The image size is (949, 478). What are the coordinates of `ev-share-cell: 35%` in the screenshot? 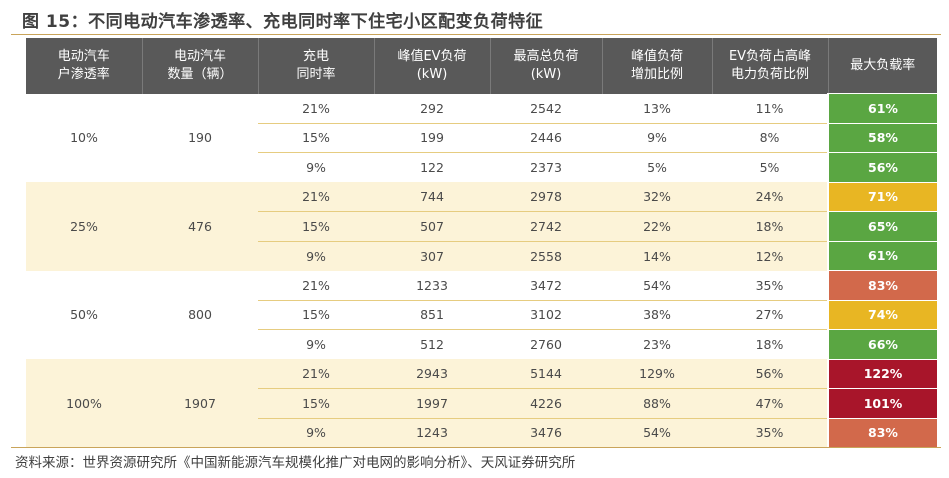 It's located at (770, 285).